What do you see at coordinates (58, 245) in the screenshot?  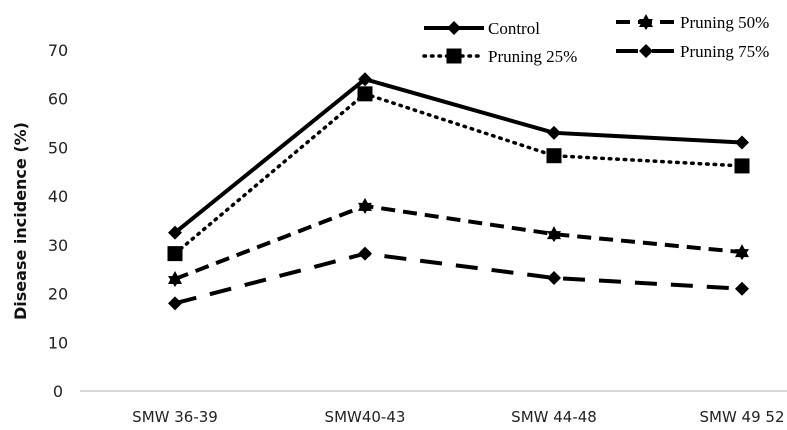 I see `y-tick-label: 30` at bounding box center [58, 245].